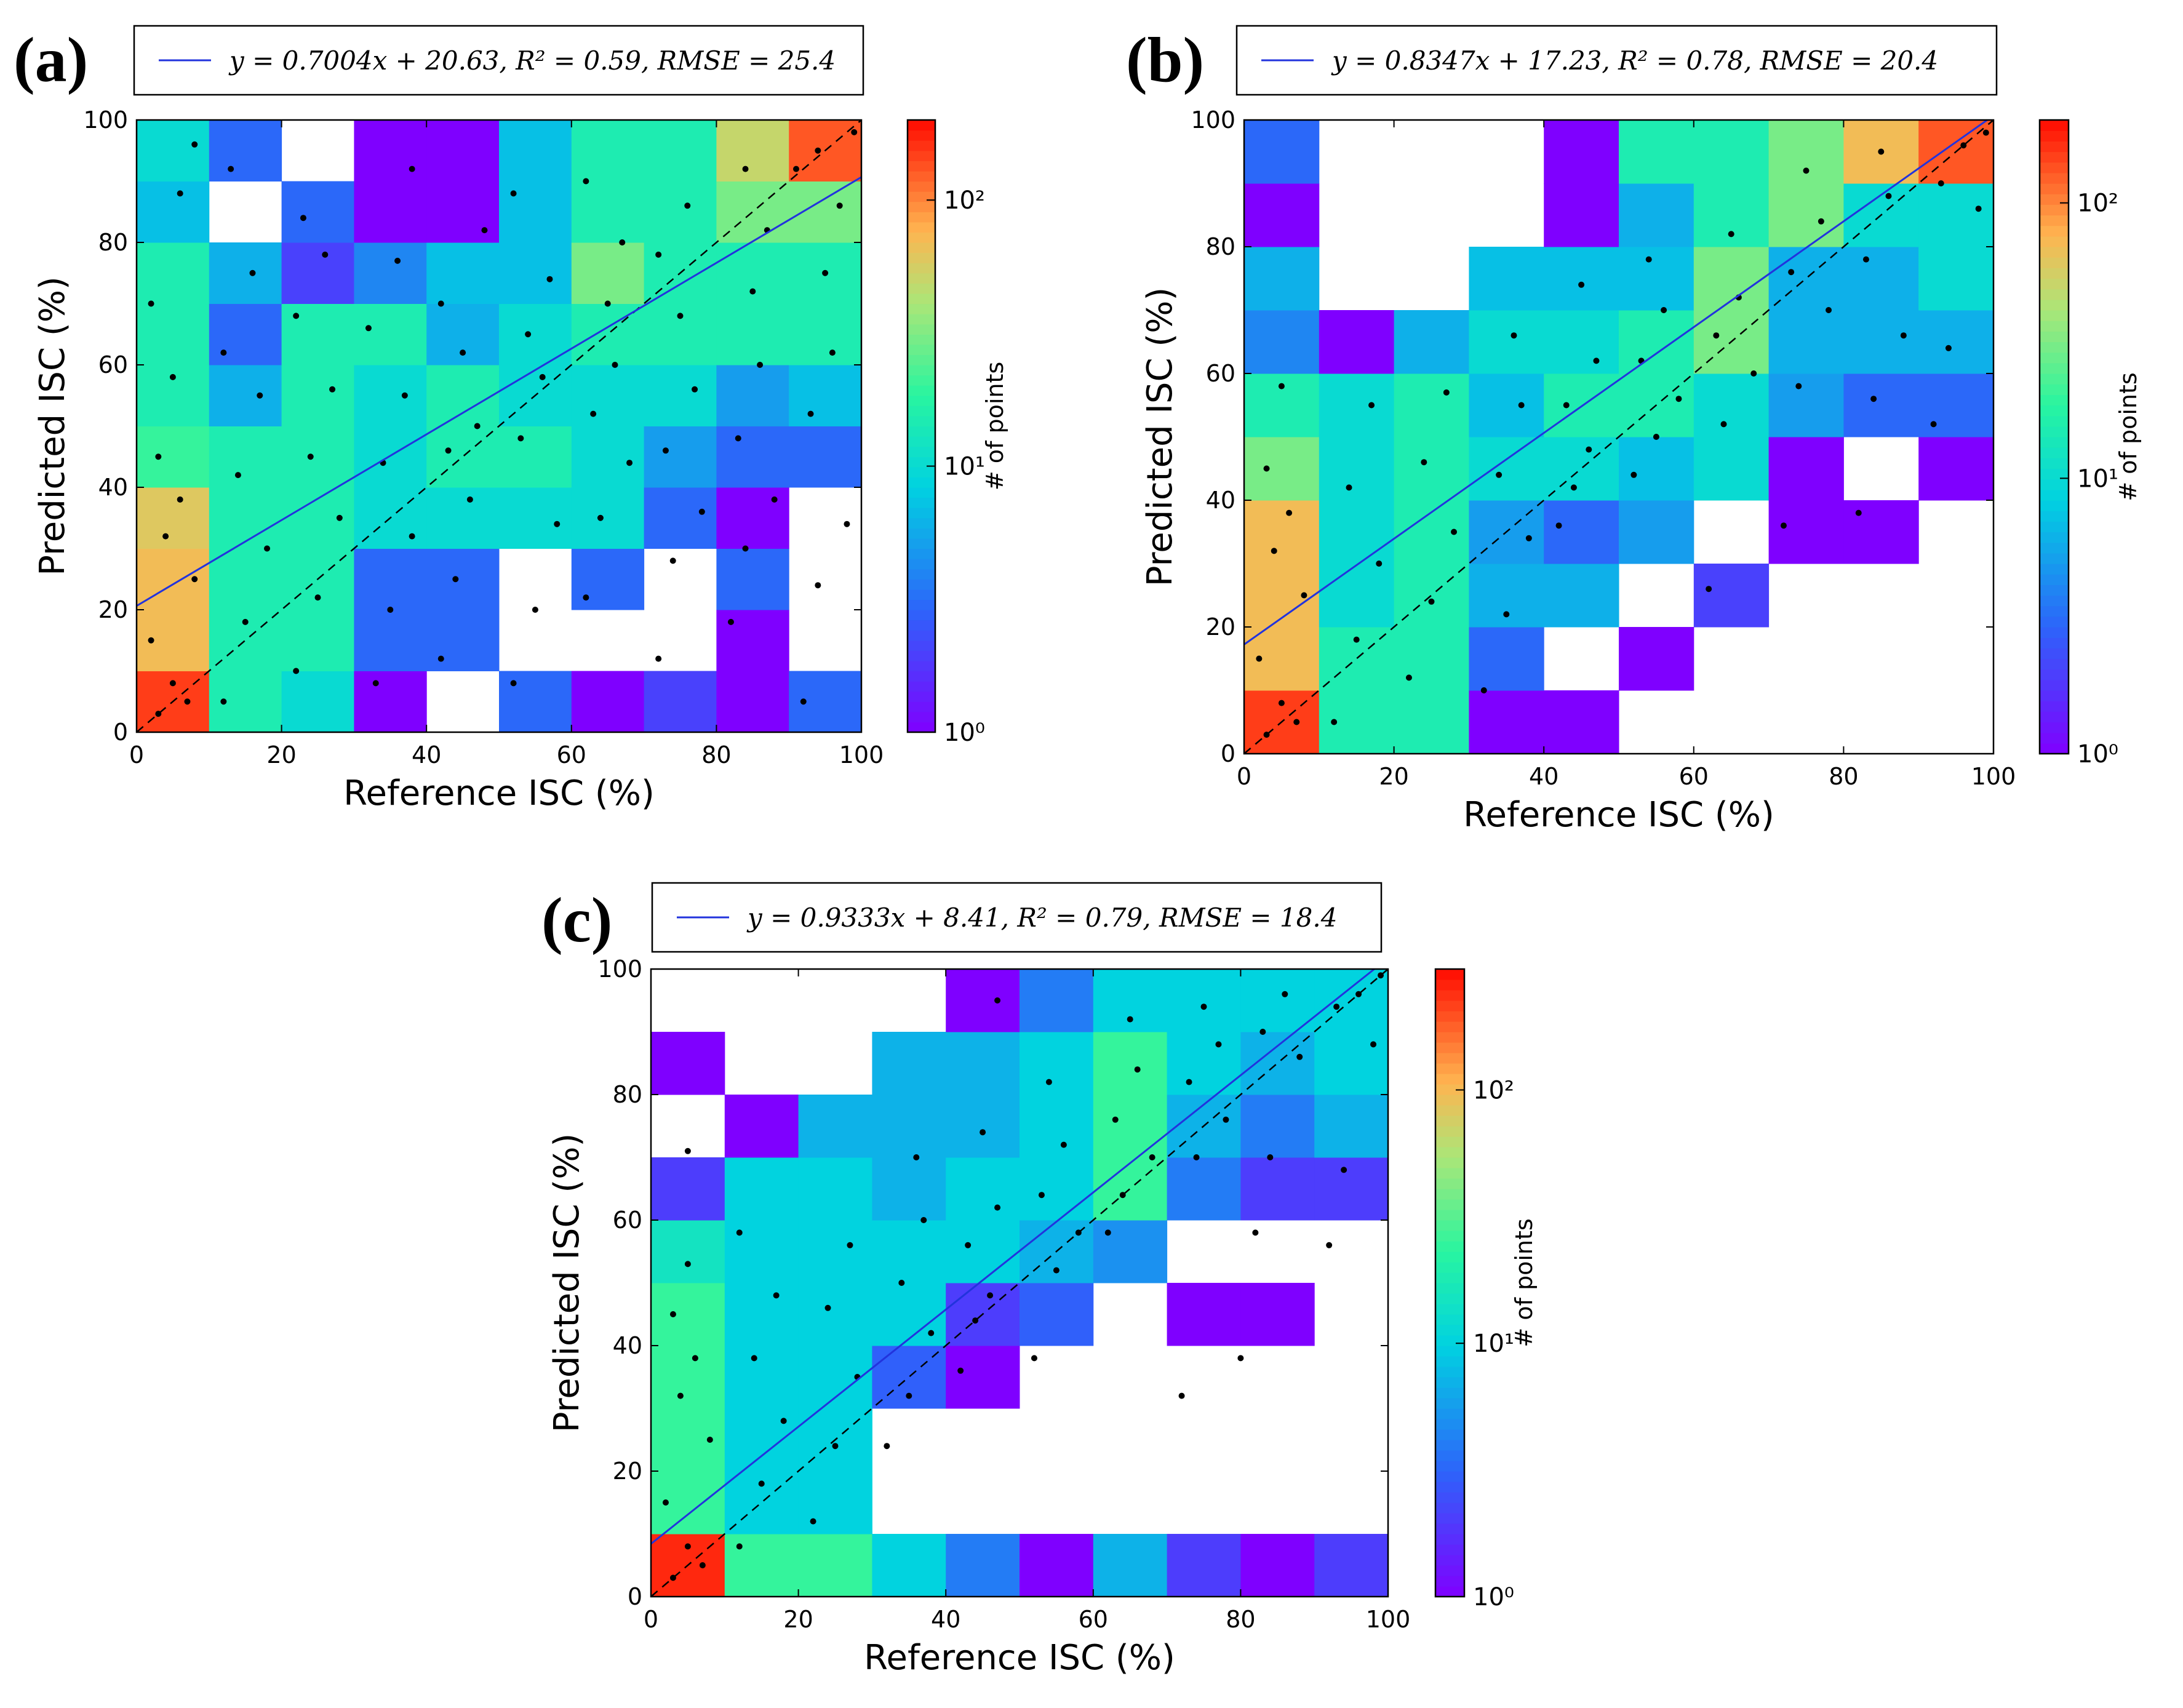 The height and width of the screenshot is (1708, 2183). I want to click on x-tick-label: 60, so click(1694, 777).